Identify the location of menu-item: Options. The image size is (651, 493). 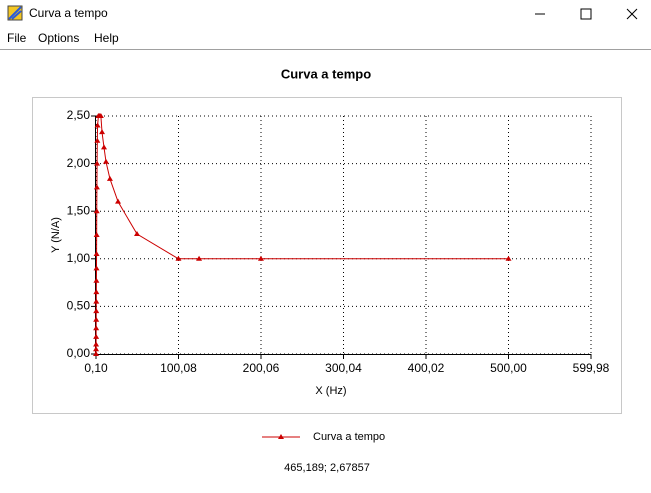
(58, 38).